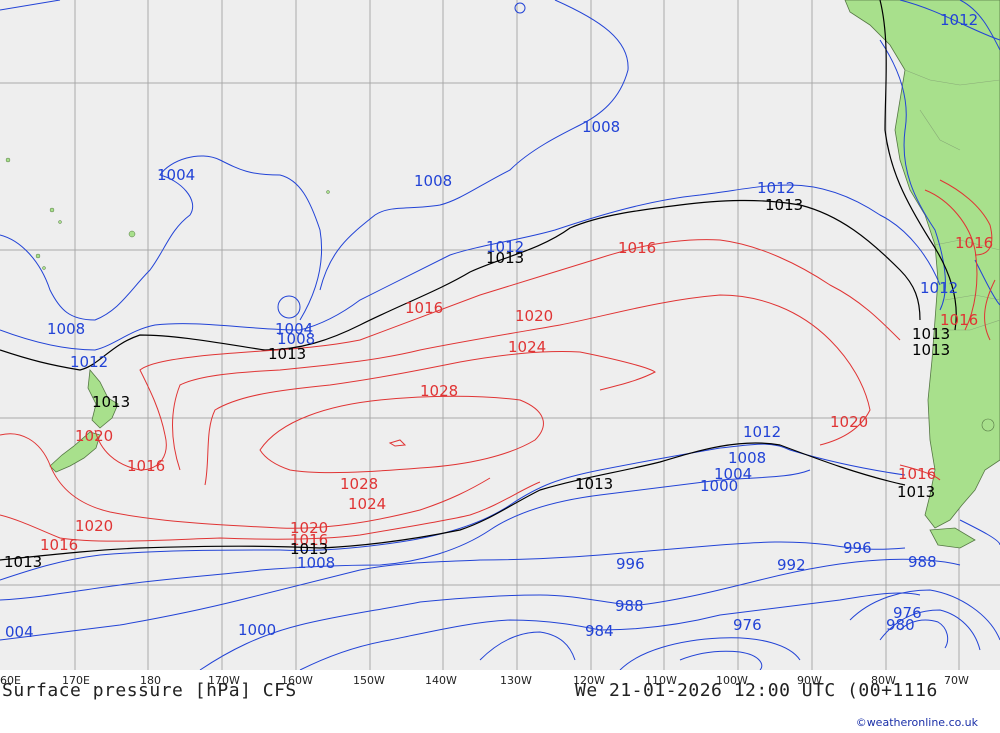  I want to click on new-zealand-north-island, so click(103, 399).